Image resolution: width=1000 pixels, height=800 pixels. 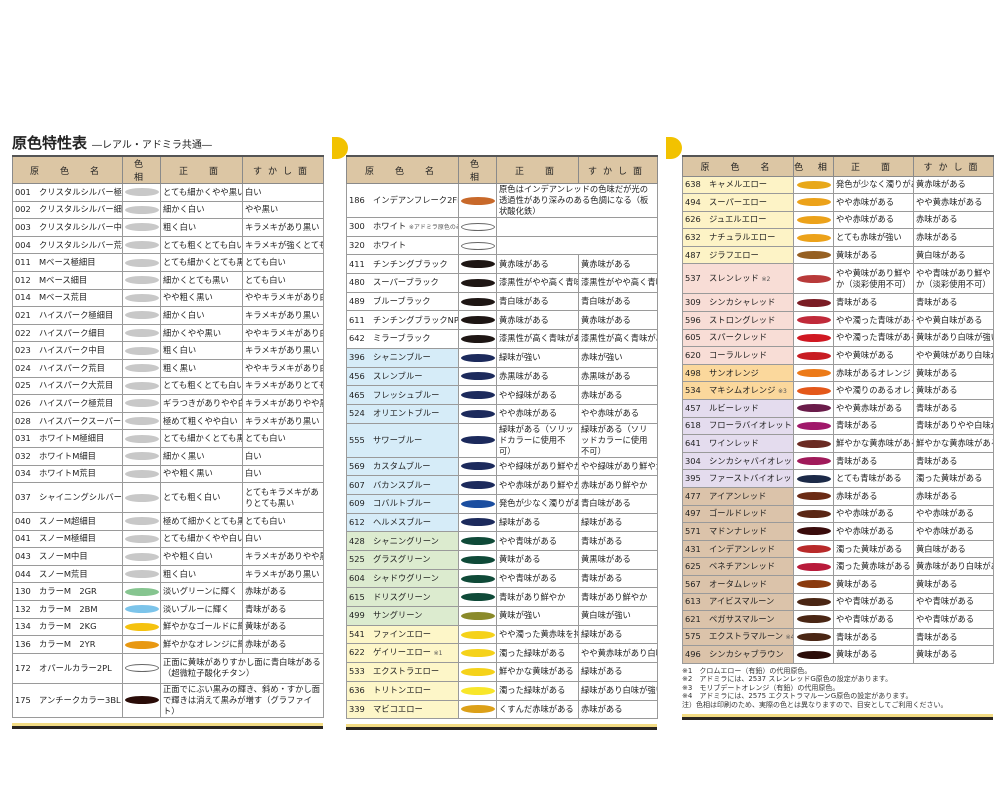 What do you see at coordinates (537, 709) in the screenshot?
I see `front-cell: くすんだ赤味がある` at bounding box center [537, 709].